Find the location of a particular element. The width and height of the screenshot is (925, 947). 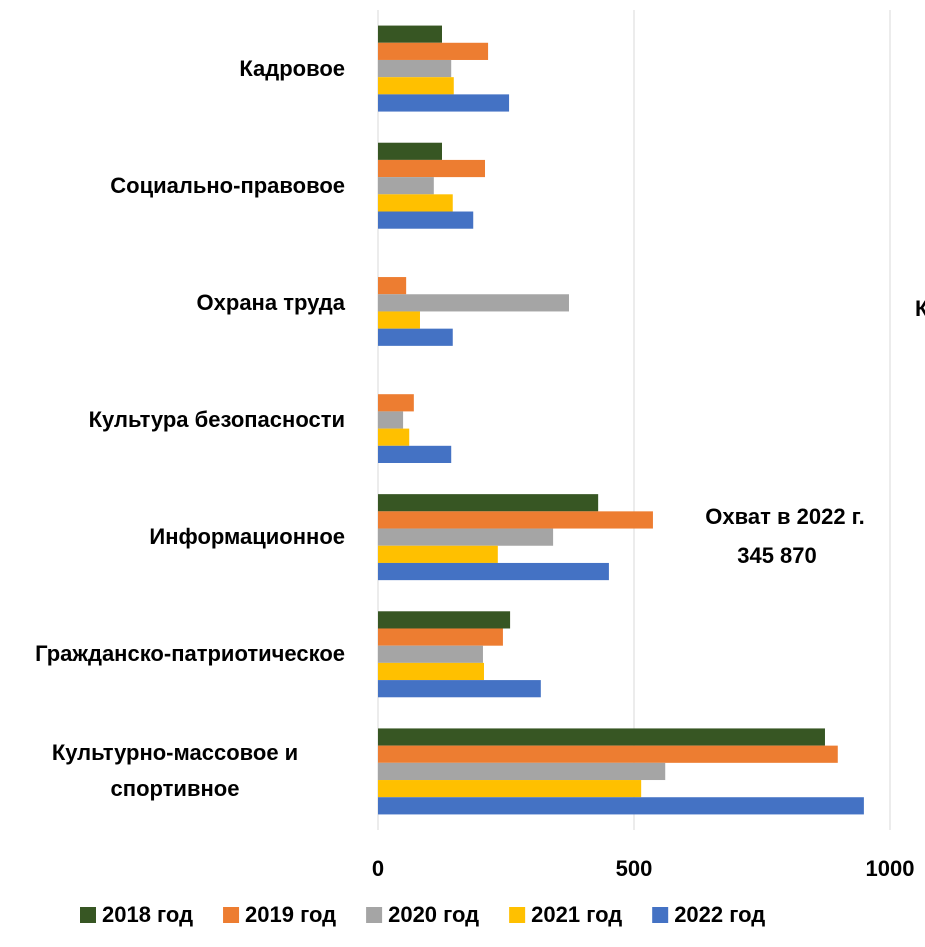

y-tick-label: Культурно-массовое и спортивное is located at coordinates (175, 771).